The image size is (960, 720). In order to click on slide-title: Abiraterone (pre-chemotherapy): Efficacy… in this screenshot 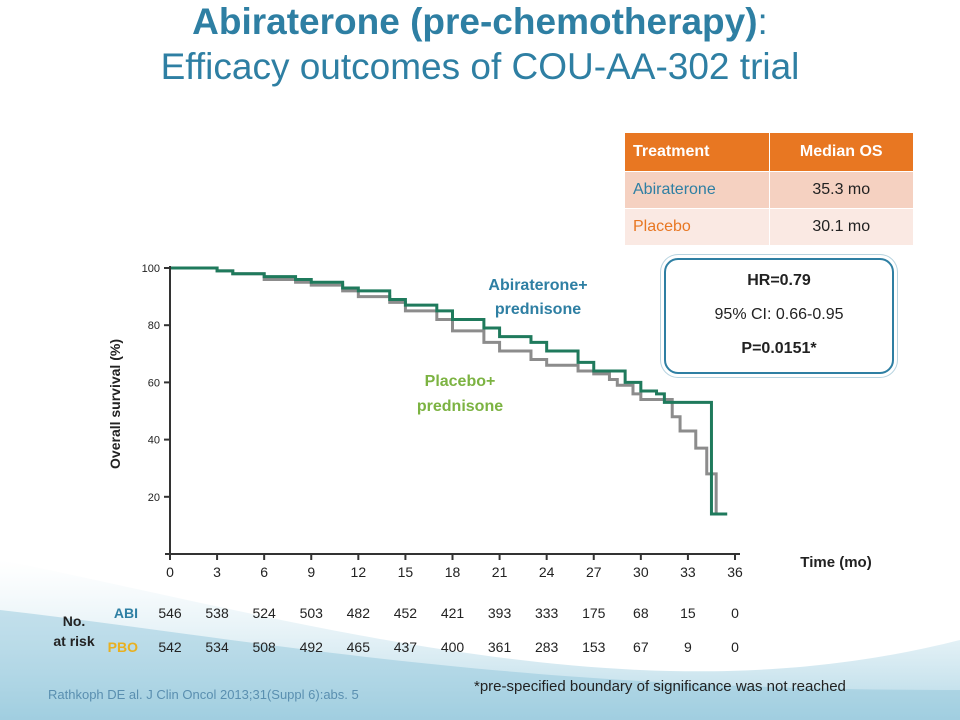, I will do `click(480, 44)`.